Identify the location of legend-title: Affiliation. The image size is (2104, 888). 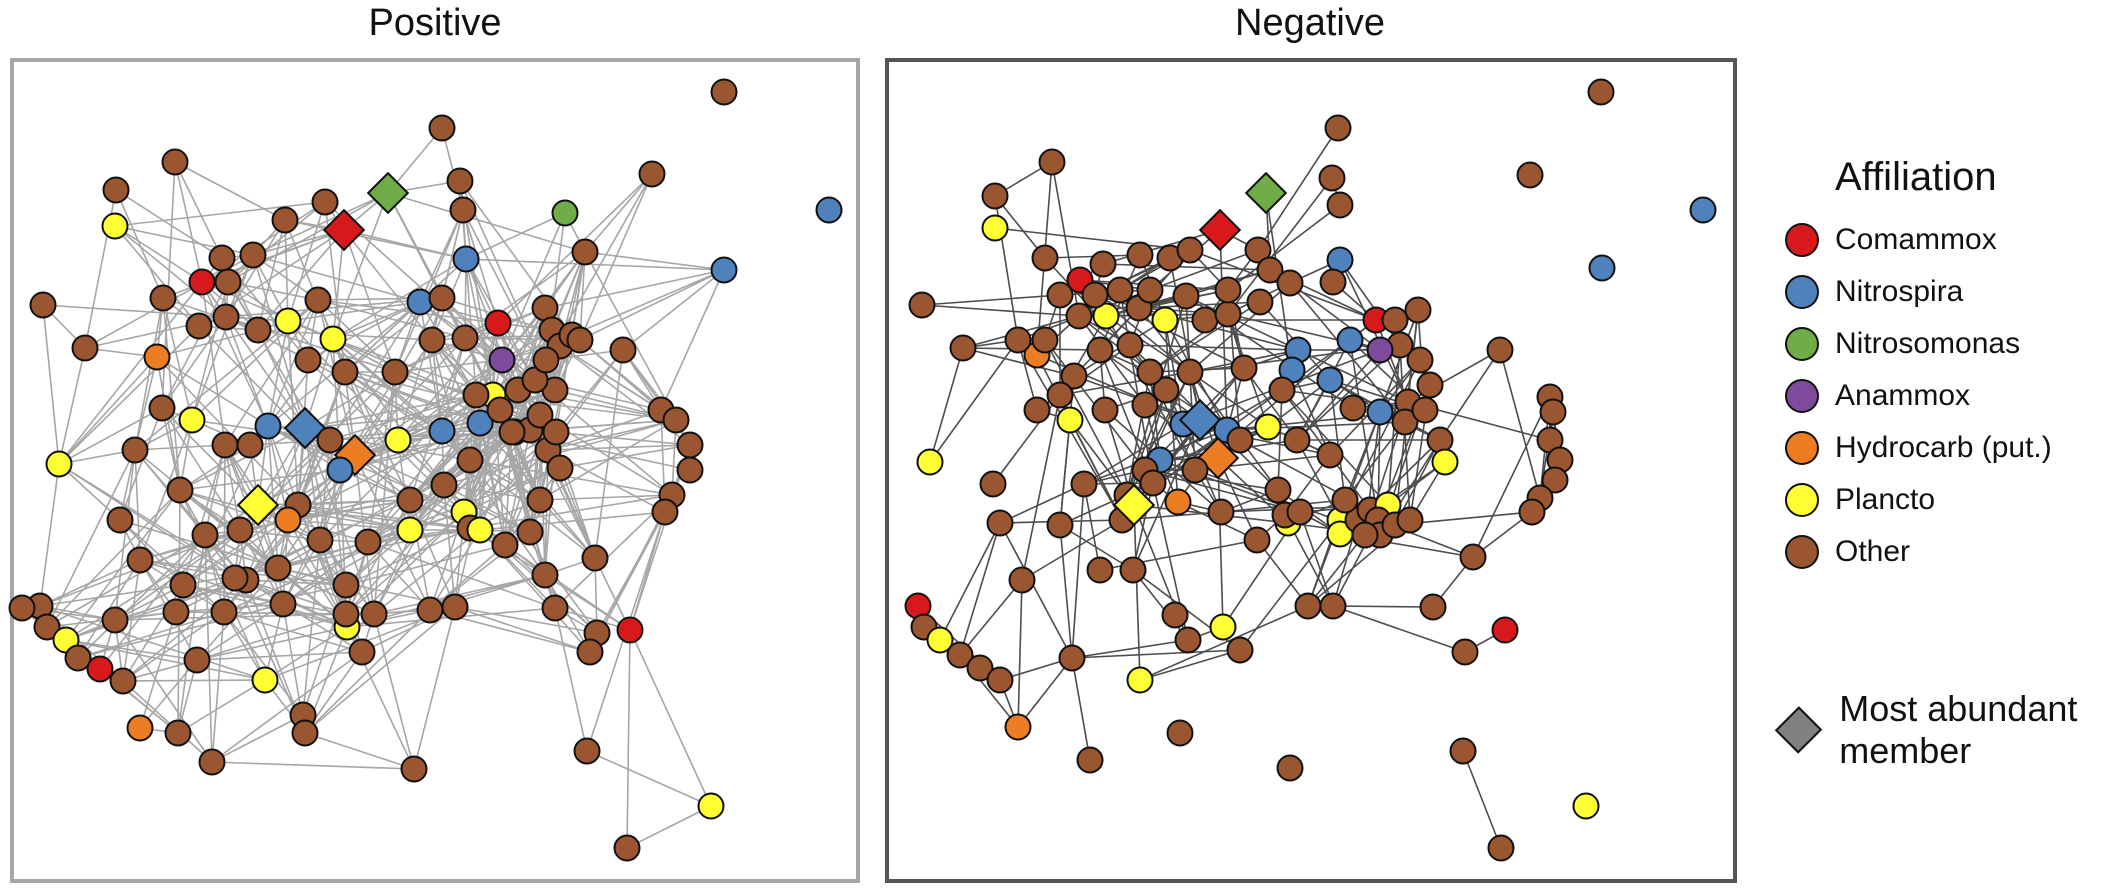
(1916, 177).